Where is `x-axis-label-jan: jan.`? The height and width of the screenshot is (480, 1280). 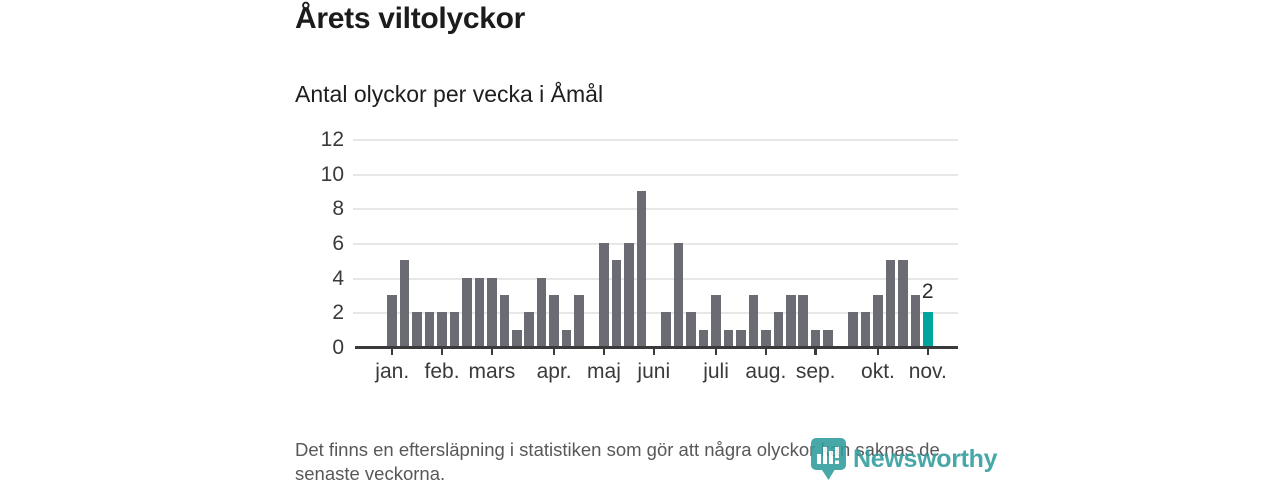
x-axis-label-jan: jan. is located at coordinates (392, 371).